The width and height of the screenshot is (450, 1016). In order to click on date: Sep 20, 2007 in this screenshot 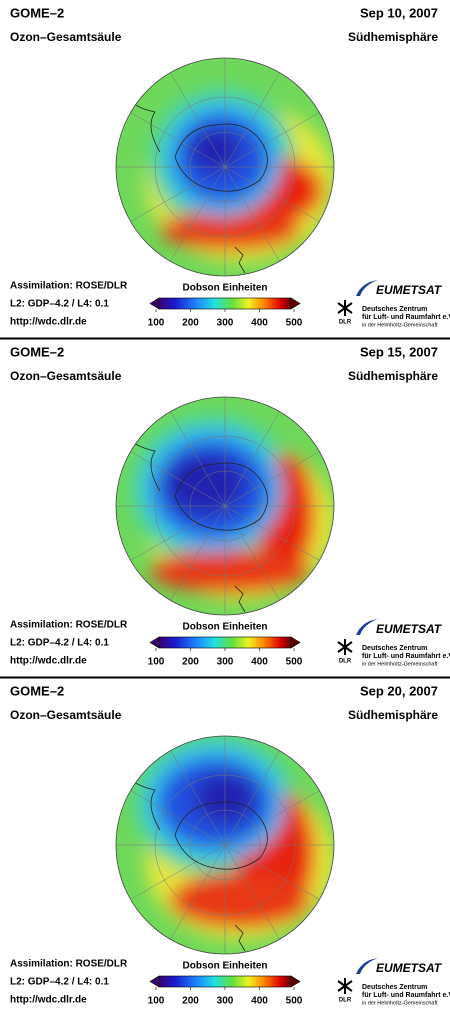, I will do `click(399, 690)`.